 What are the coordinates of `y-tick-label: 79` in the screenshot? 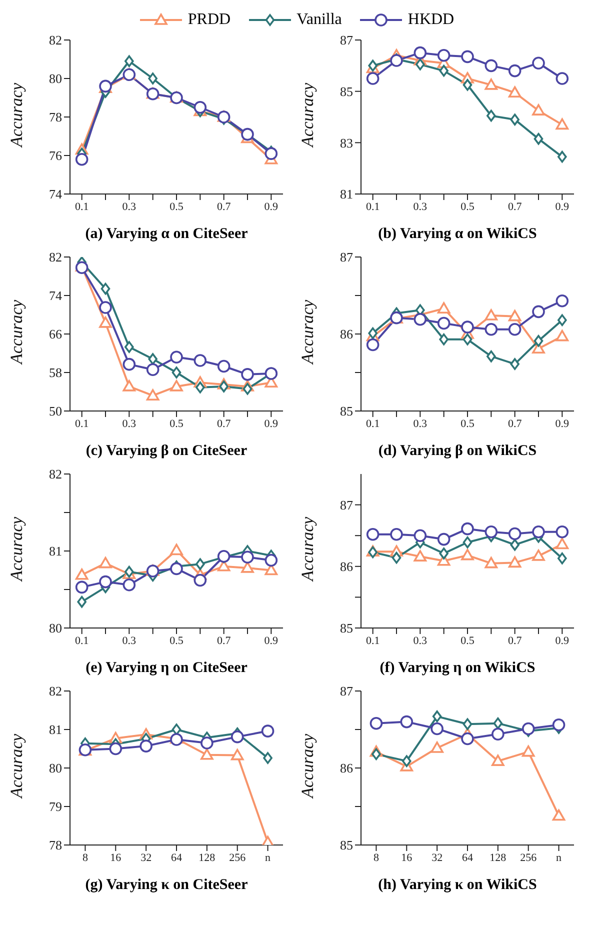 It's located at (55, 806).